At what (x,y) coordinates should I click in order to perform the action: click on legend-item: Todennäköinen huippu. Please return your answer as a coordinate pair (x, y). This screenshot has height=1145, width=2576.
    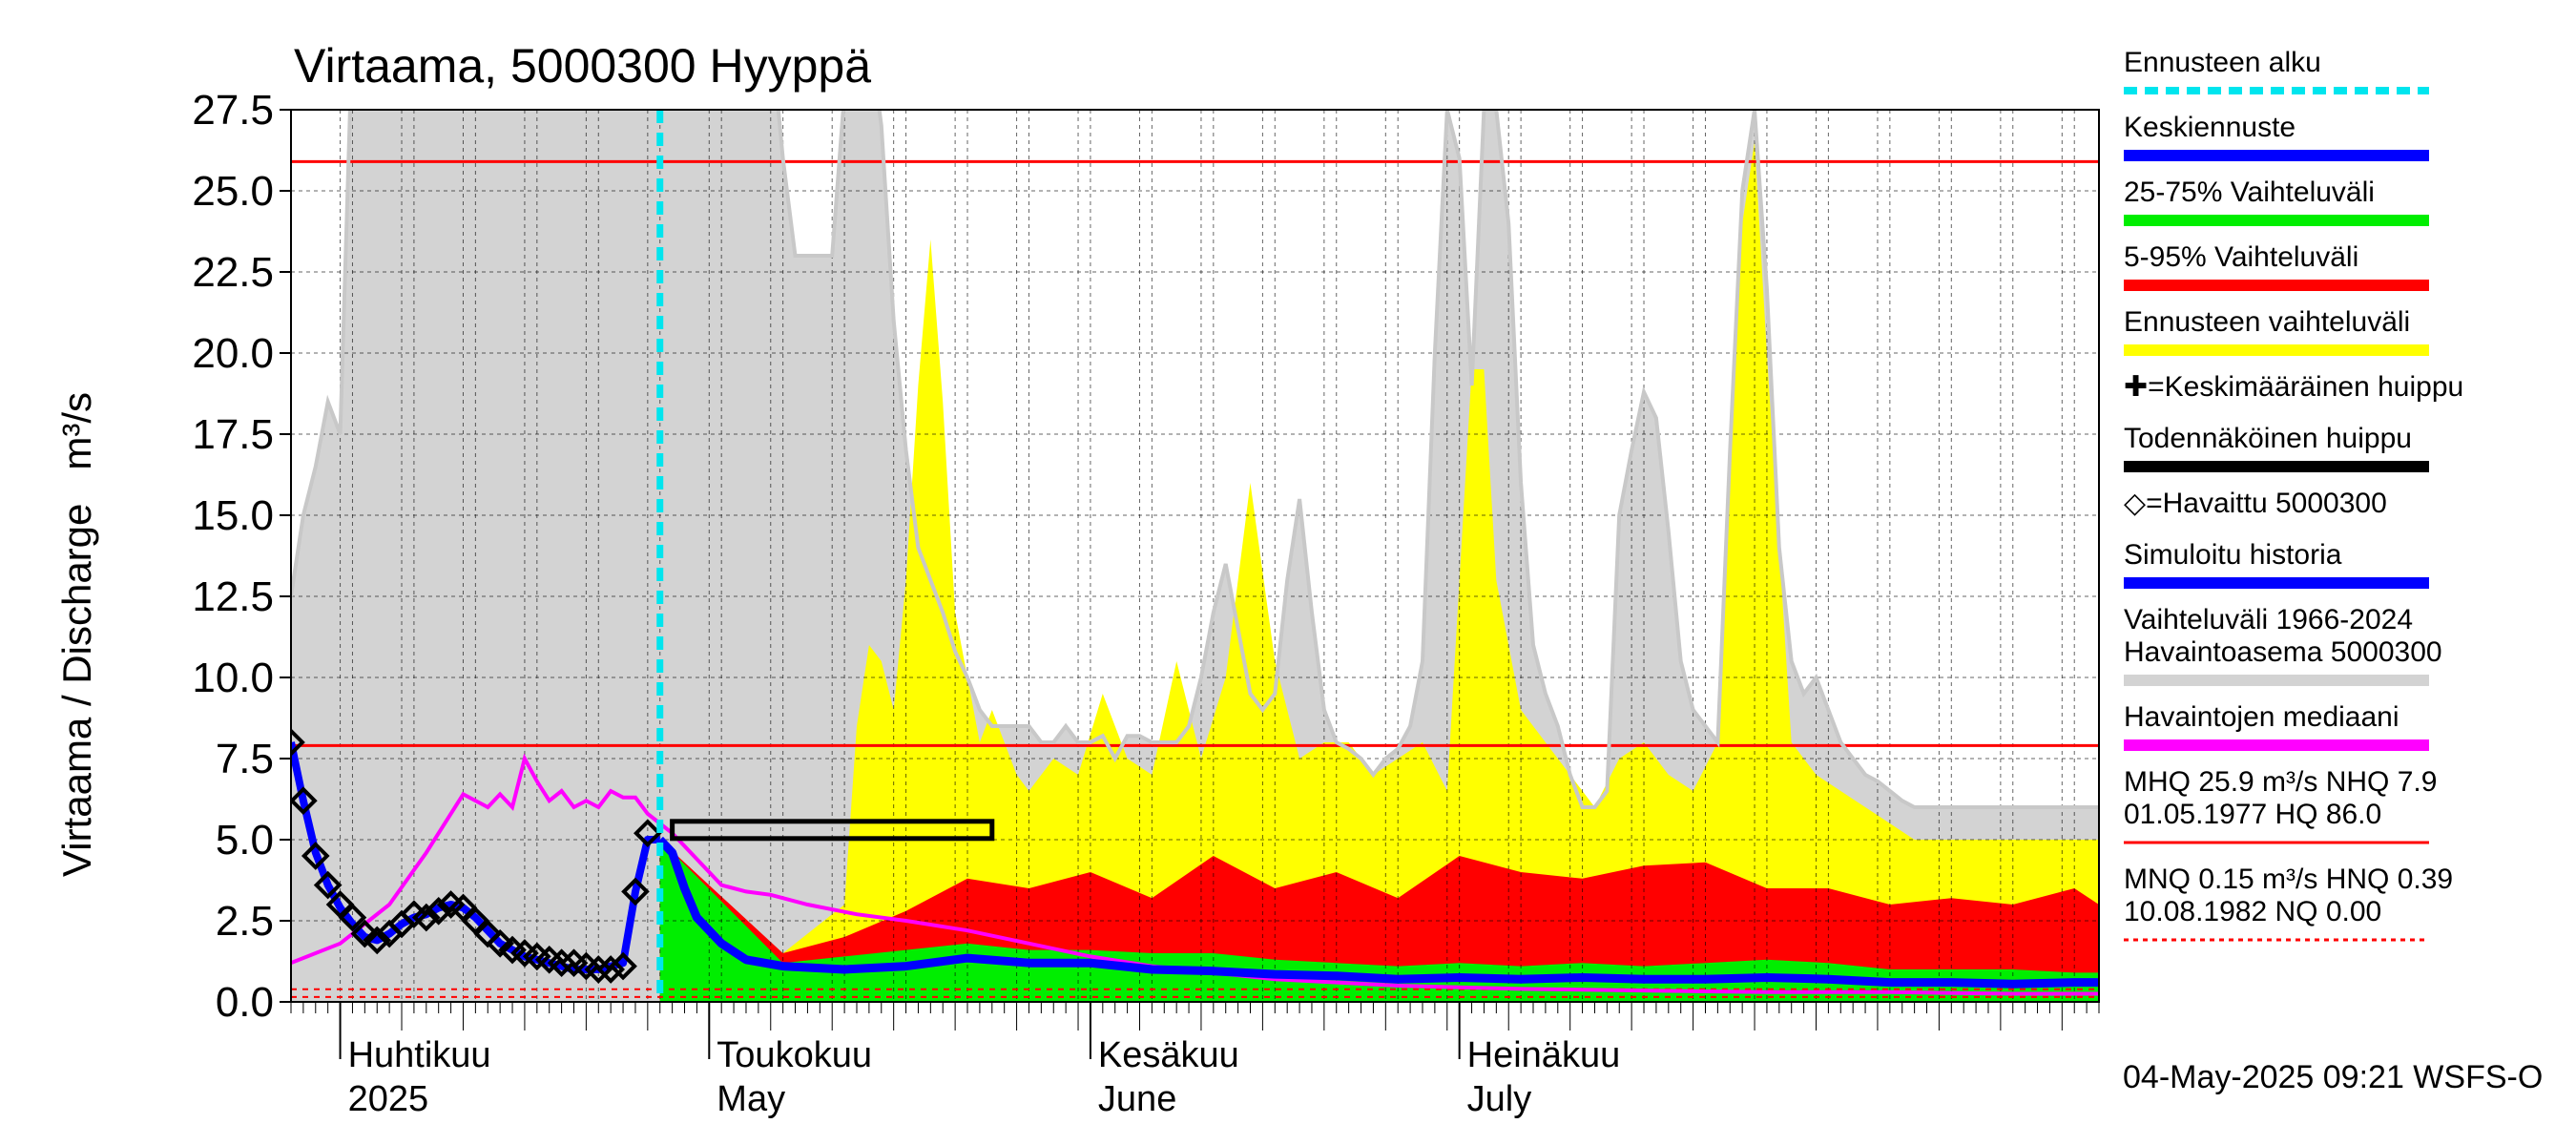
    Looking at the image, I should click on (2276, 447).